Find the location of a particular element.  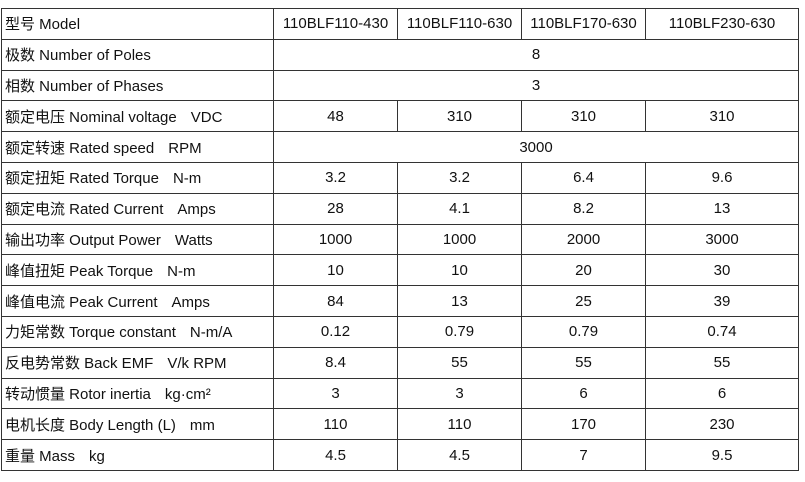

spec-value: 1000 is located at coordinates (335, 239).